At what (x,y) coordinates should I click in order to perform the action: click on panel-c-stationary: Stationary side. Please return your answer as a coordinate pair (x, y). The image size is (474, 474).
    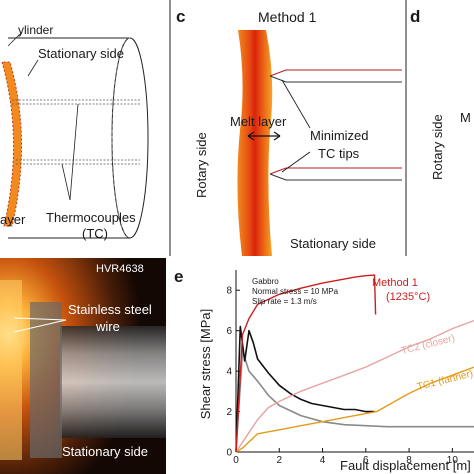
    Looking at the image, I should click on (333, 243).